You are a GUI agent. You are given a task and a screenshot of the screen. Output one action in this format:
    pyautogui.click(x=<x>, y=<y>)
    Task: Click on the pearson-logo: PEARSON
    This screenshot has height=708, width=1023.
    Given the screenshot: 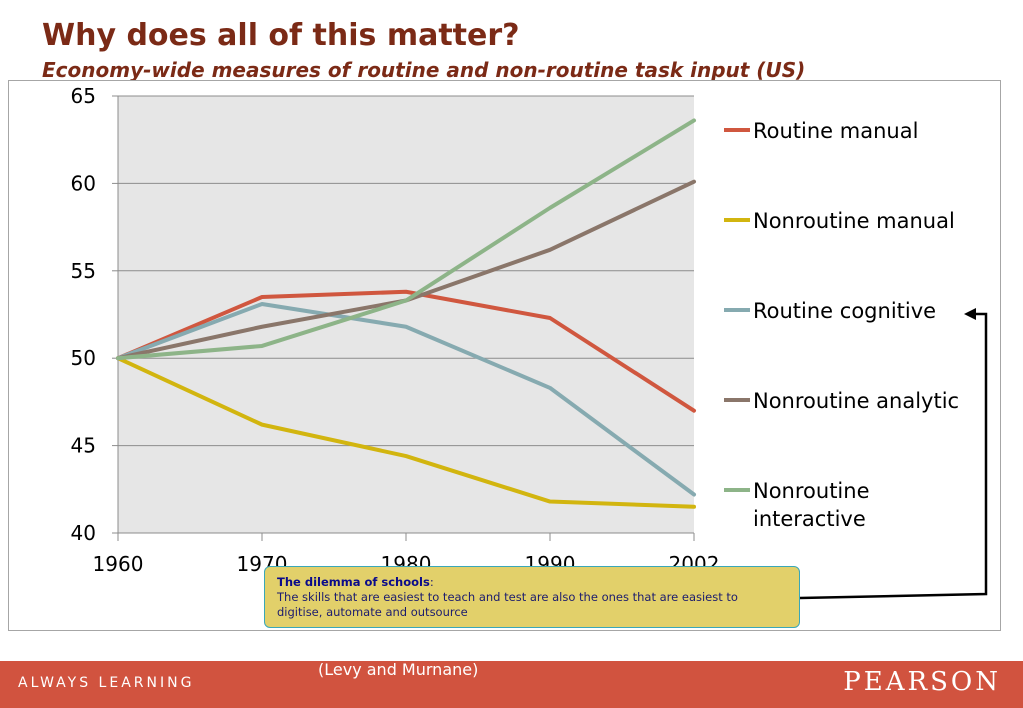 What is the action you would take?
    pyautogui.click(x=922, y=682)
    